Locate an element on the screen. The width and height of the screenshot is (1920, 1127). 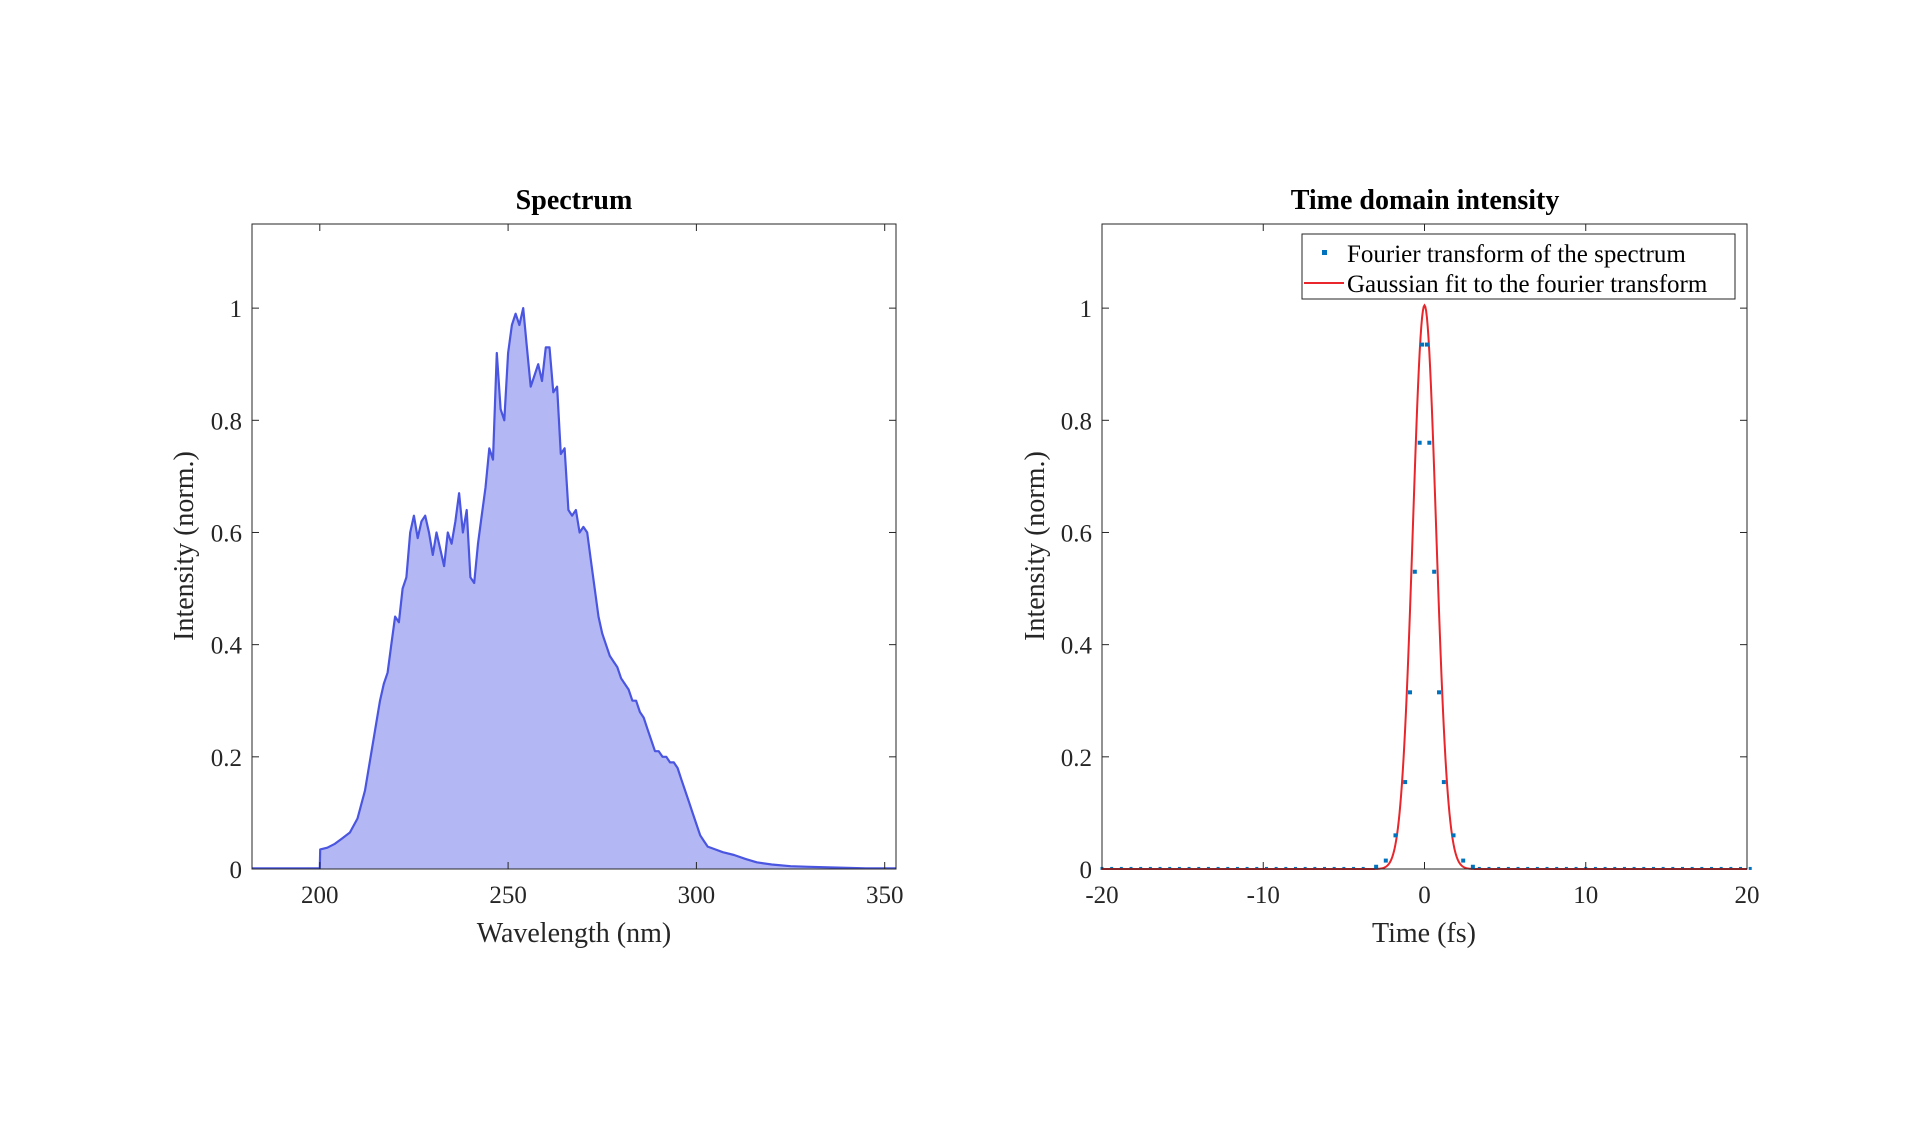
spectrum-y-tick-label: 1 is located at coordinates (236, 309).